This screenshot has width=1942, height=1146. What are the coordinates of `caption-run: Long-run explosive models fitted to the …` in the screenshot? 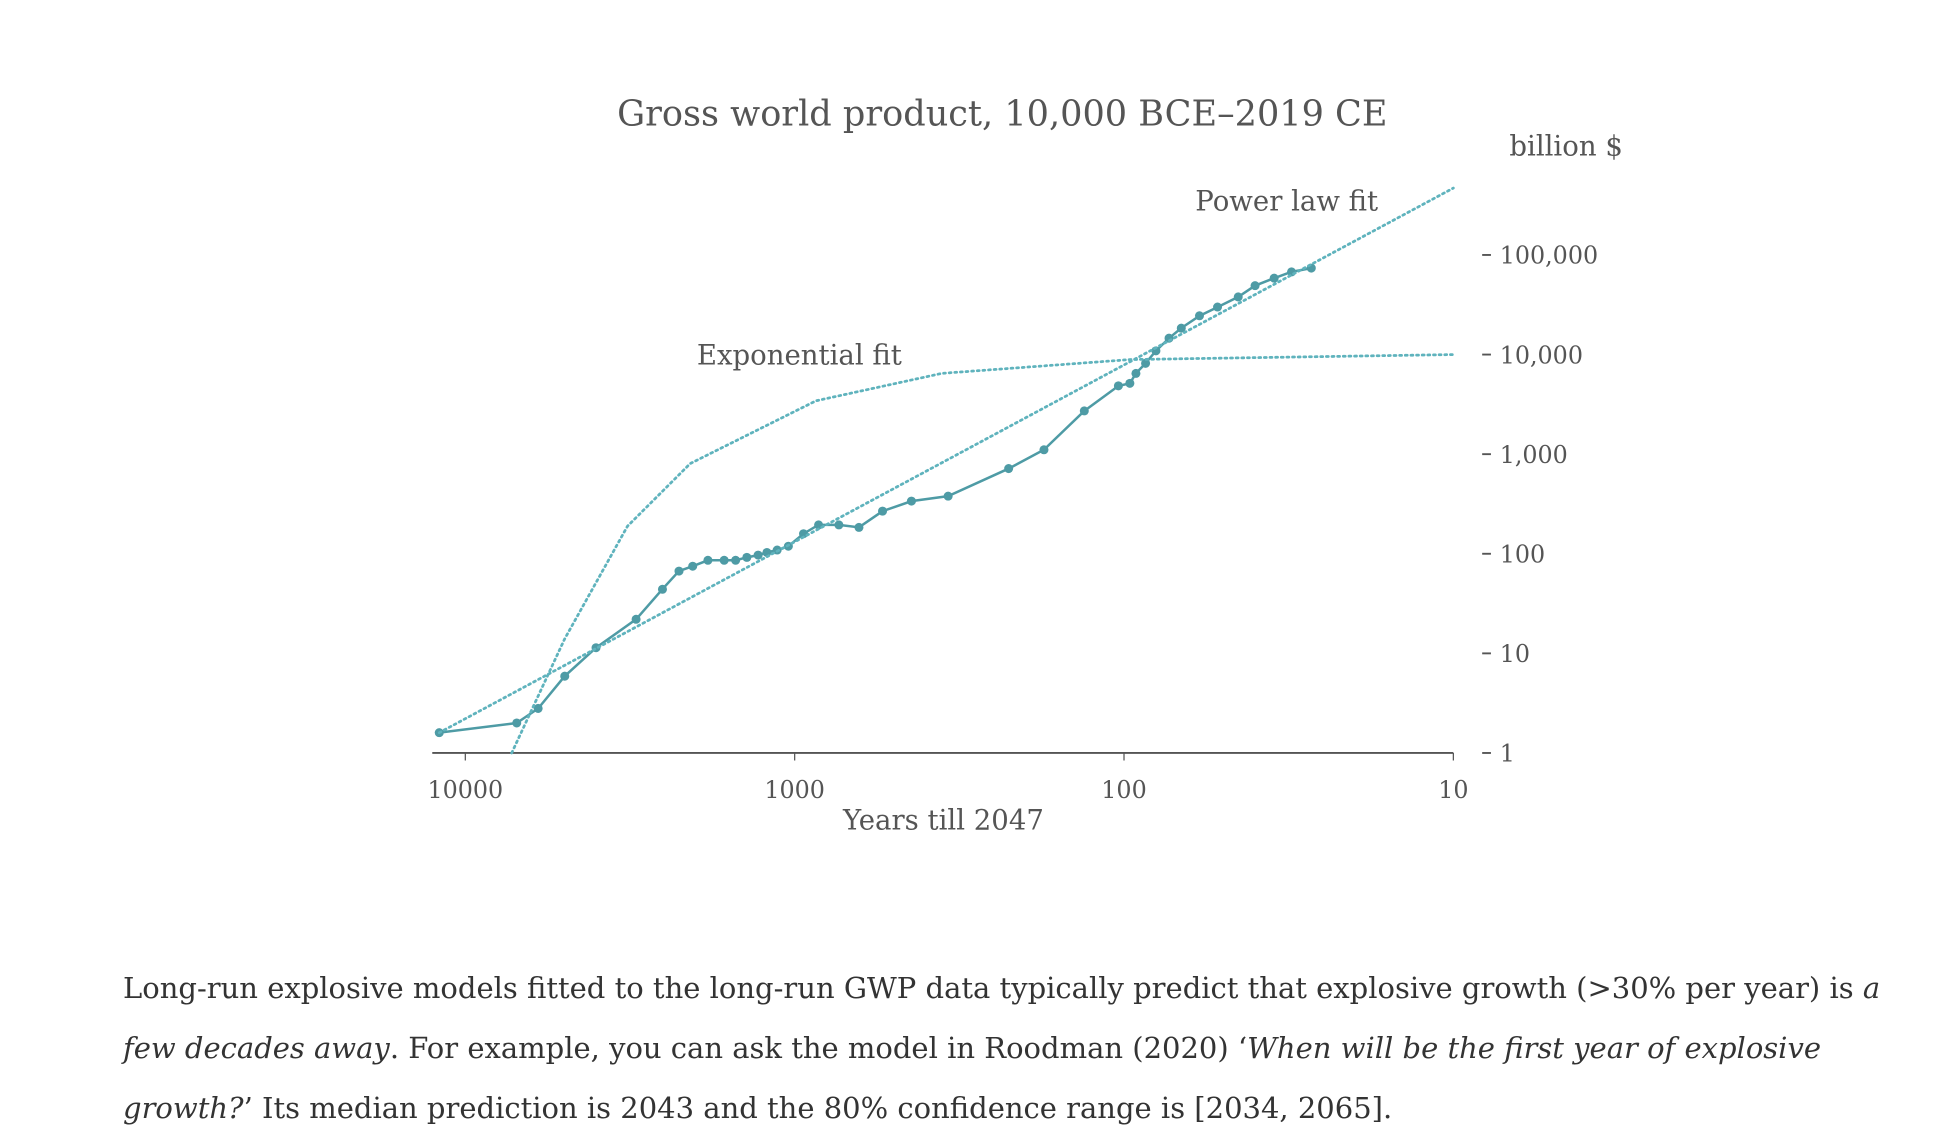 It's located at (993, 988).